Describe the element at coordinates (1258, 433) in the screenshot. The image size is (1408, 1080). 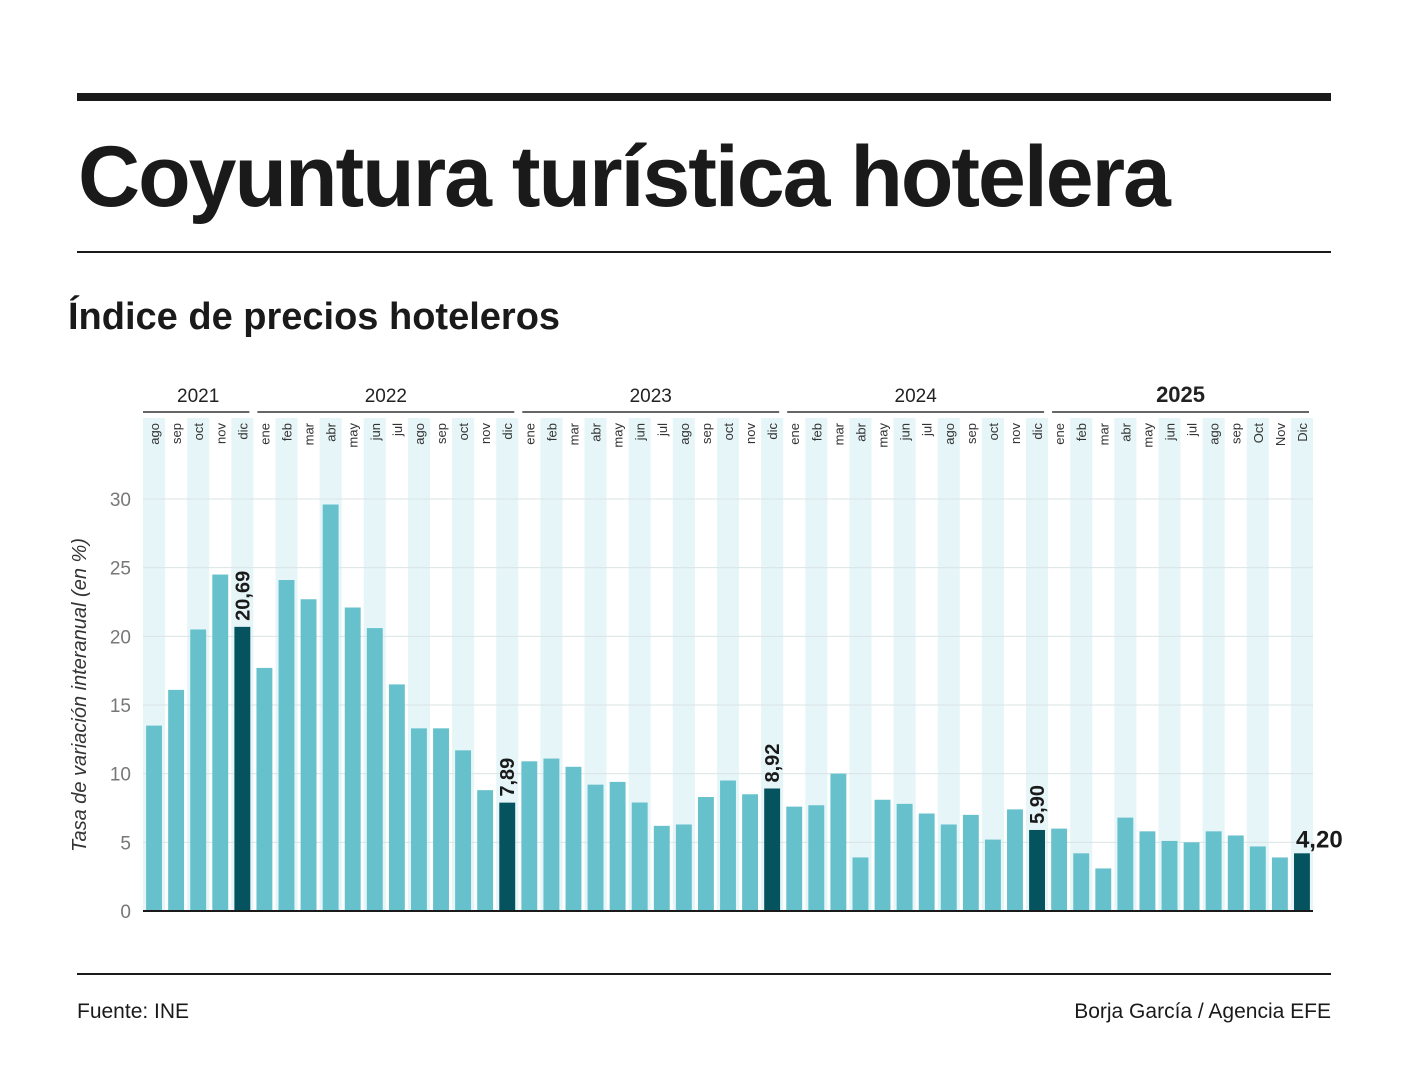
I see `month-label: Oct` at that location.